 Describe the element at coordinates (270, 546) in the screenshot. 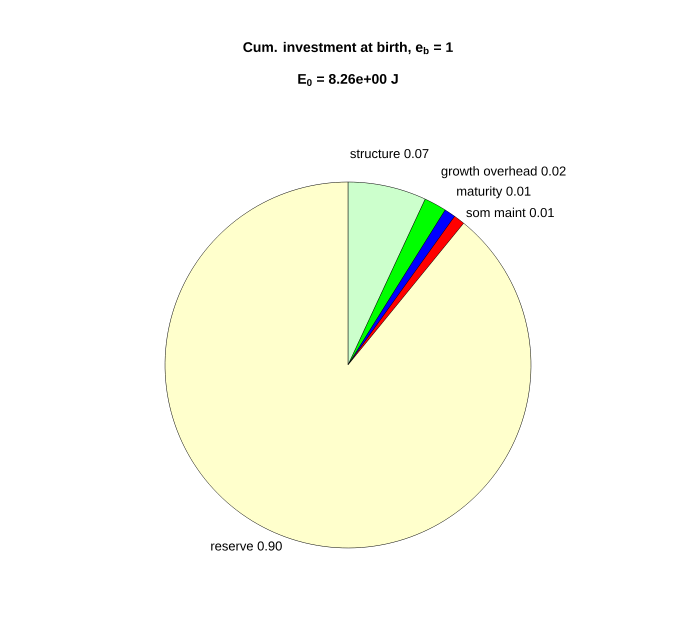

I see `data-label: 0.90` at that location.